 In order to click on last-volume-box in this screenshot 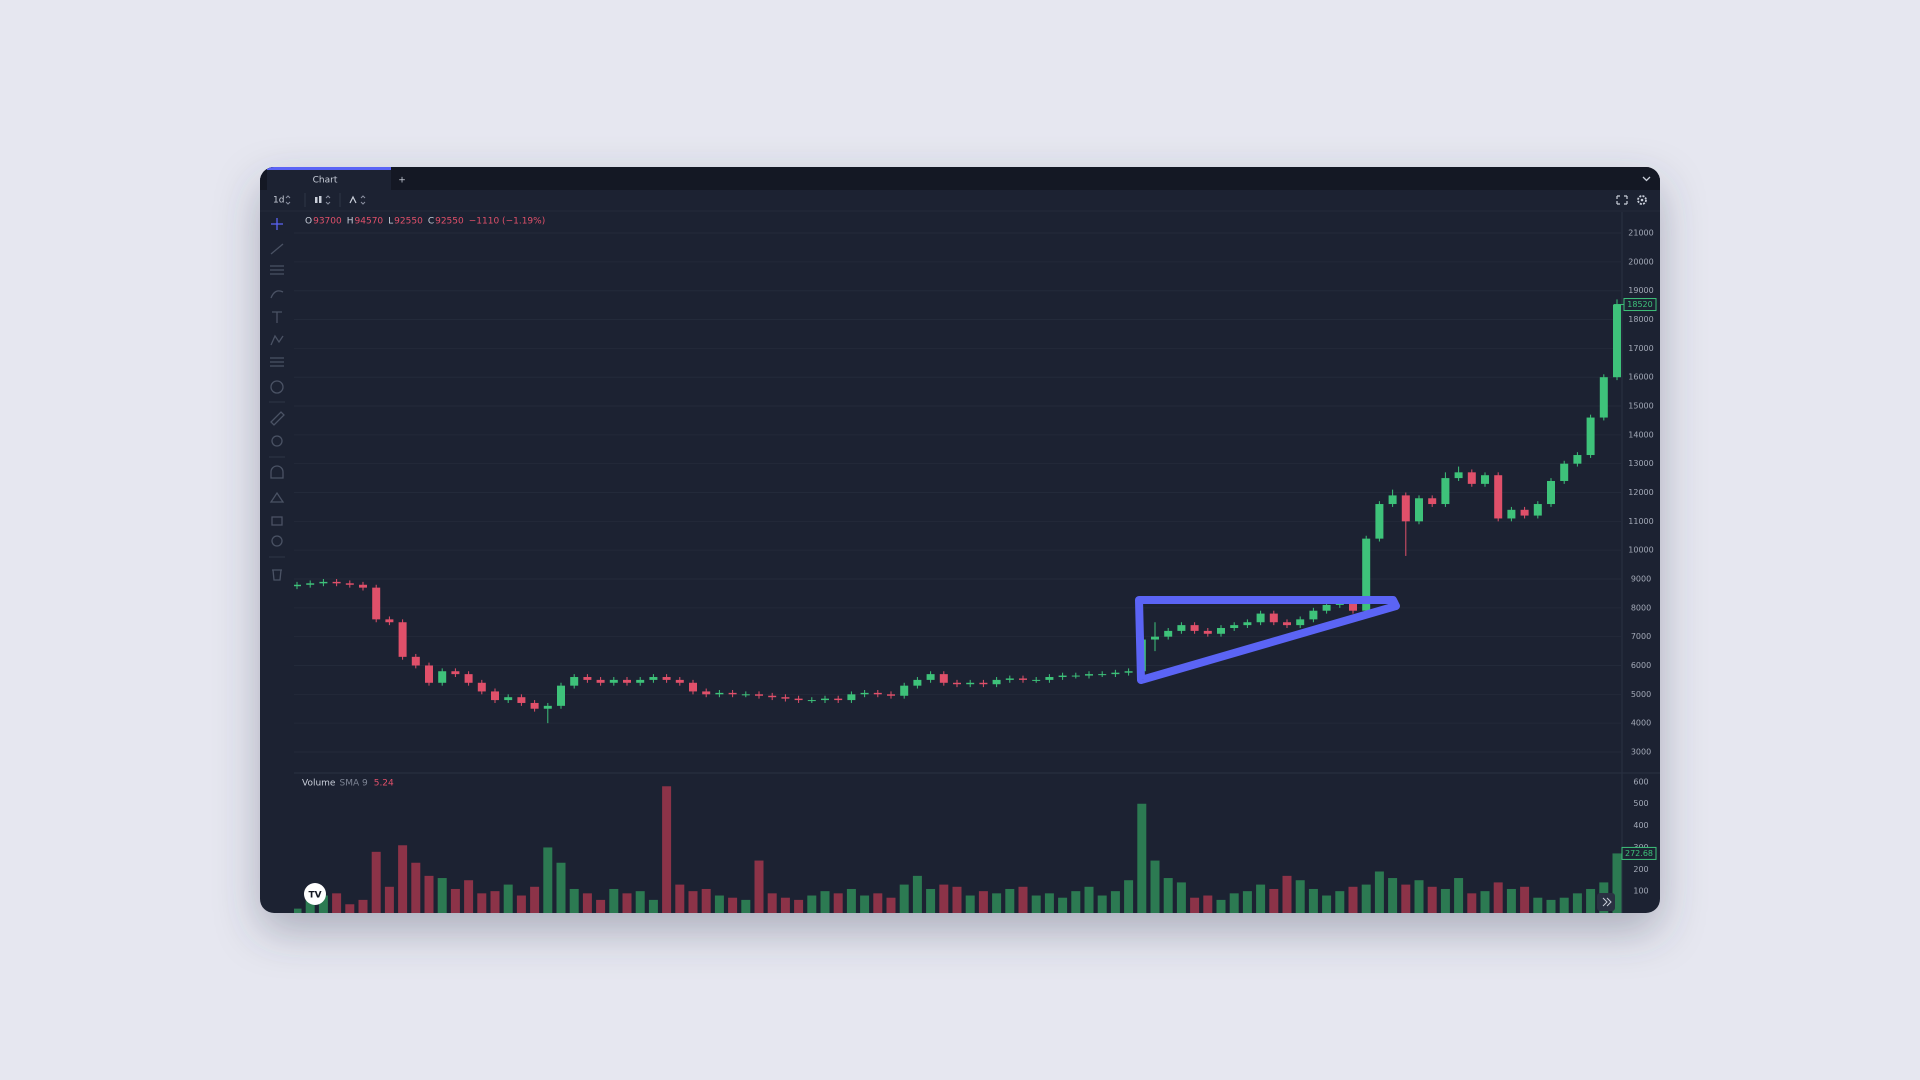, I will do `click(1639, 853)`.